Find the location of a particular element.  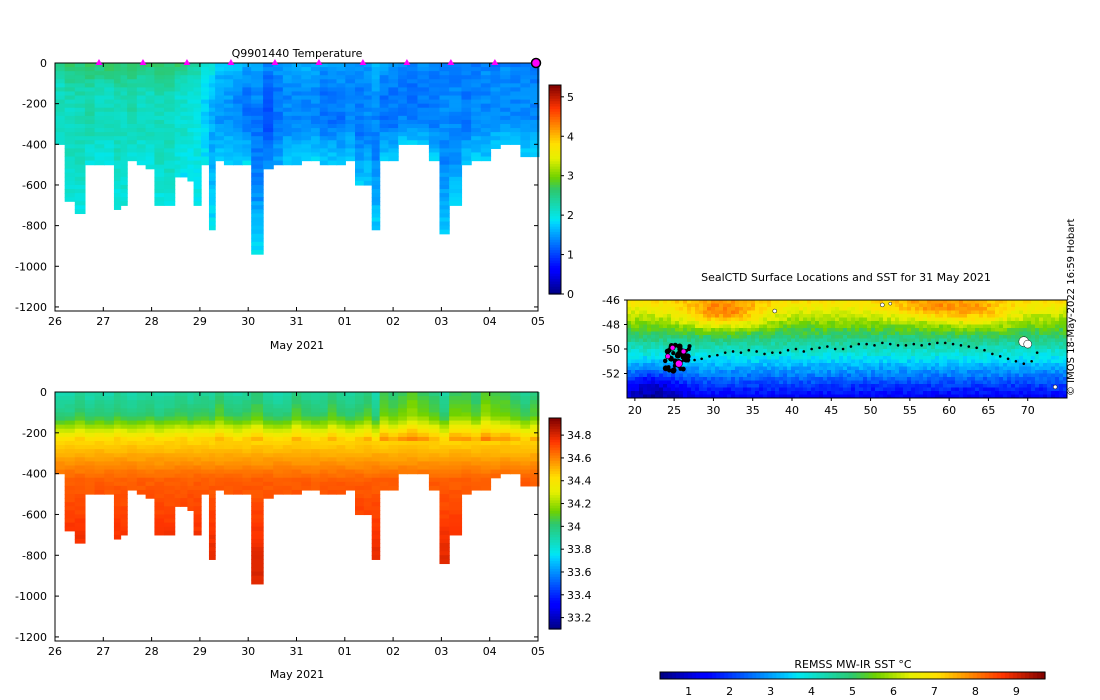

y-tick-label: -400 is located at coordinates (34, 474).